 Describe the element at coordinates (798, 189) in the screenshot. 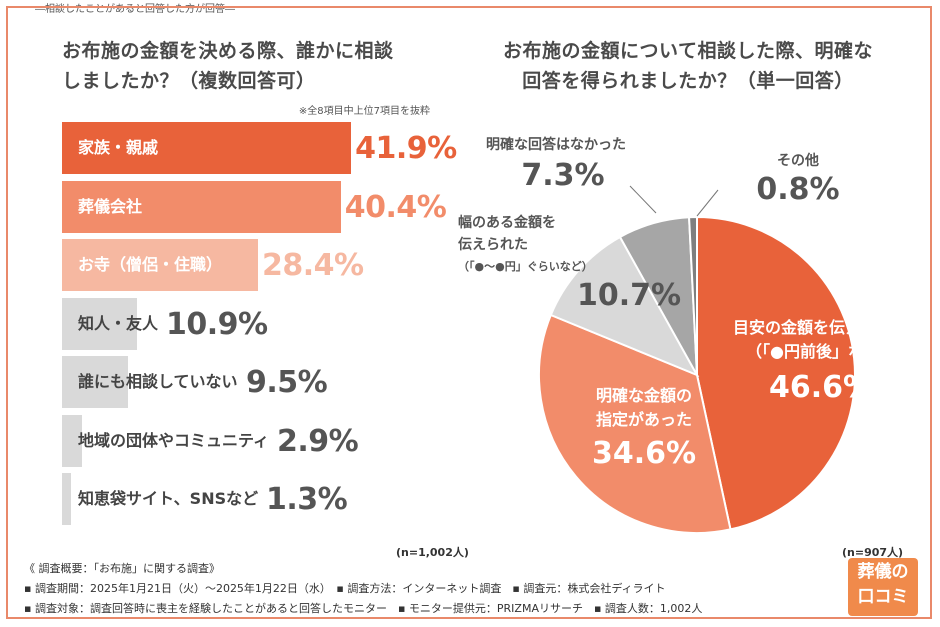

I see `pie-value-4: 0.8%` at that location.